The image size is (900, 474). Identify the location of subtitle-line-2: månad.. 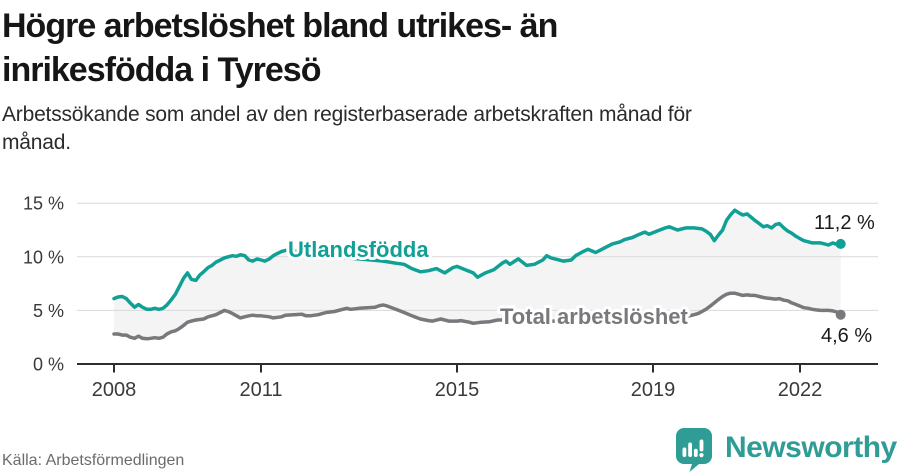
(36, 142).